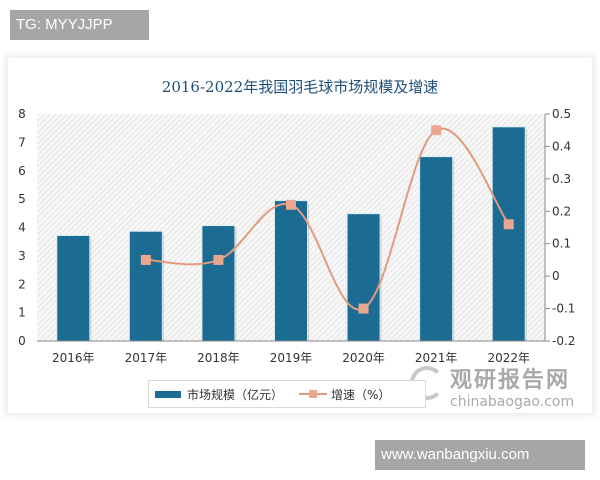 The width and height of the screenshot is (600, 480). I want to click on site-watermark-label: www.wanbangxiu.com, so click(480, 455).